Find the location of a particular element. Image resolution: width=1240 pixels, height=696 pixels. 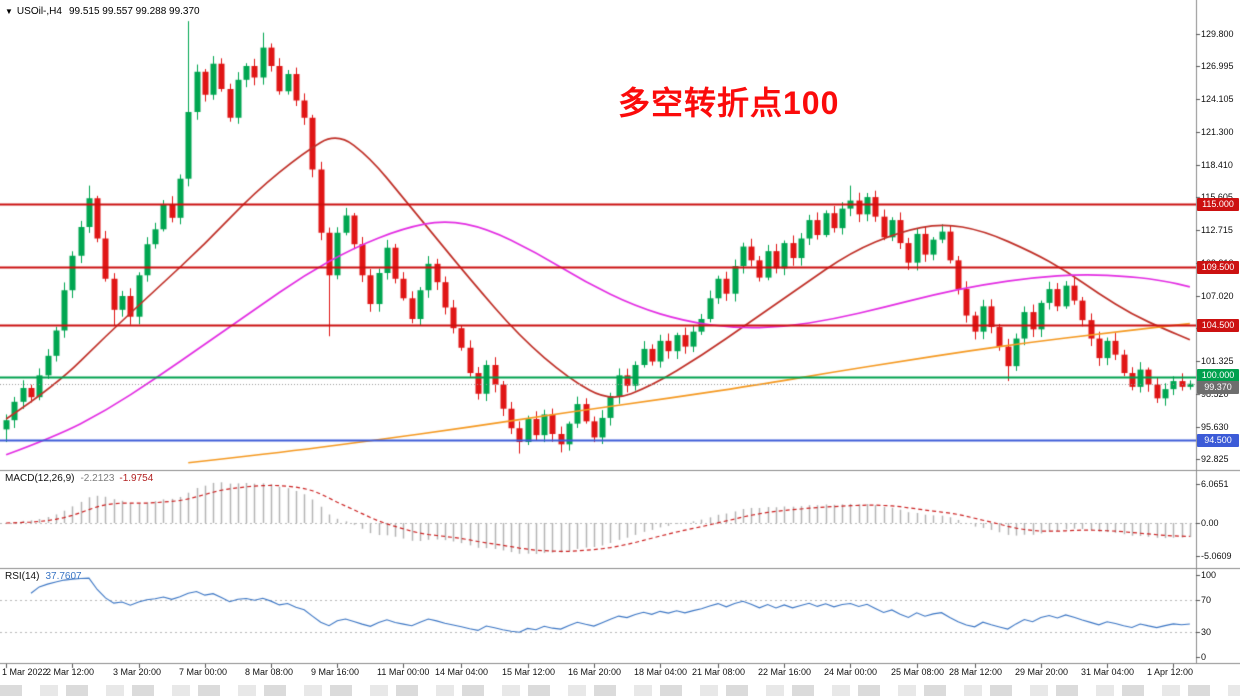

ohlc-values: 99.515 99.557 99.288 99.370 is located at coordinates (134, 11).